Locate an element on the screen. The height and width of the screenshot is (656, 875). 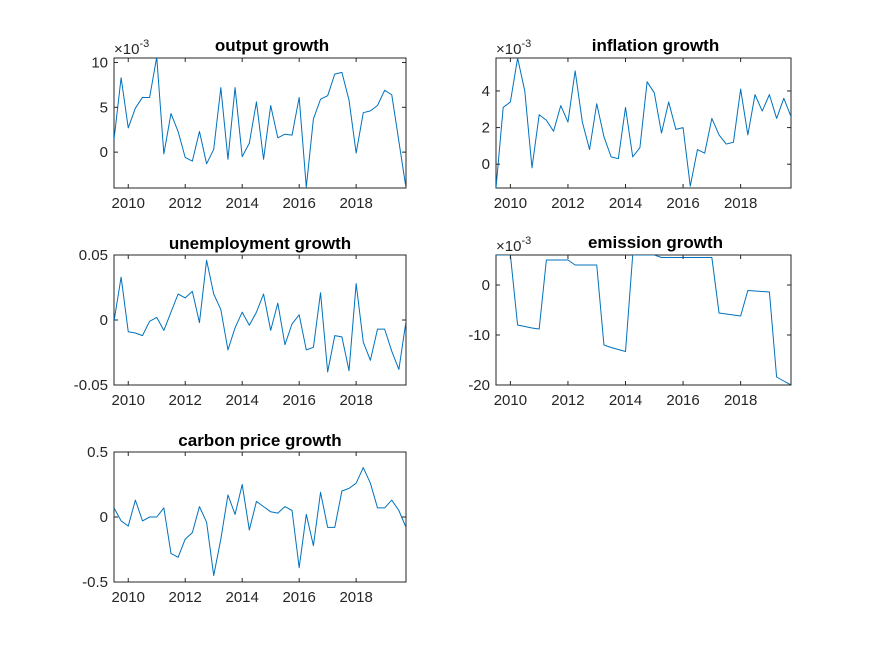
axes-box-output is located at coordinates (260, 123).